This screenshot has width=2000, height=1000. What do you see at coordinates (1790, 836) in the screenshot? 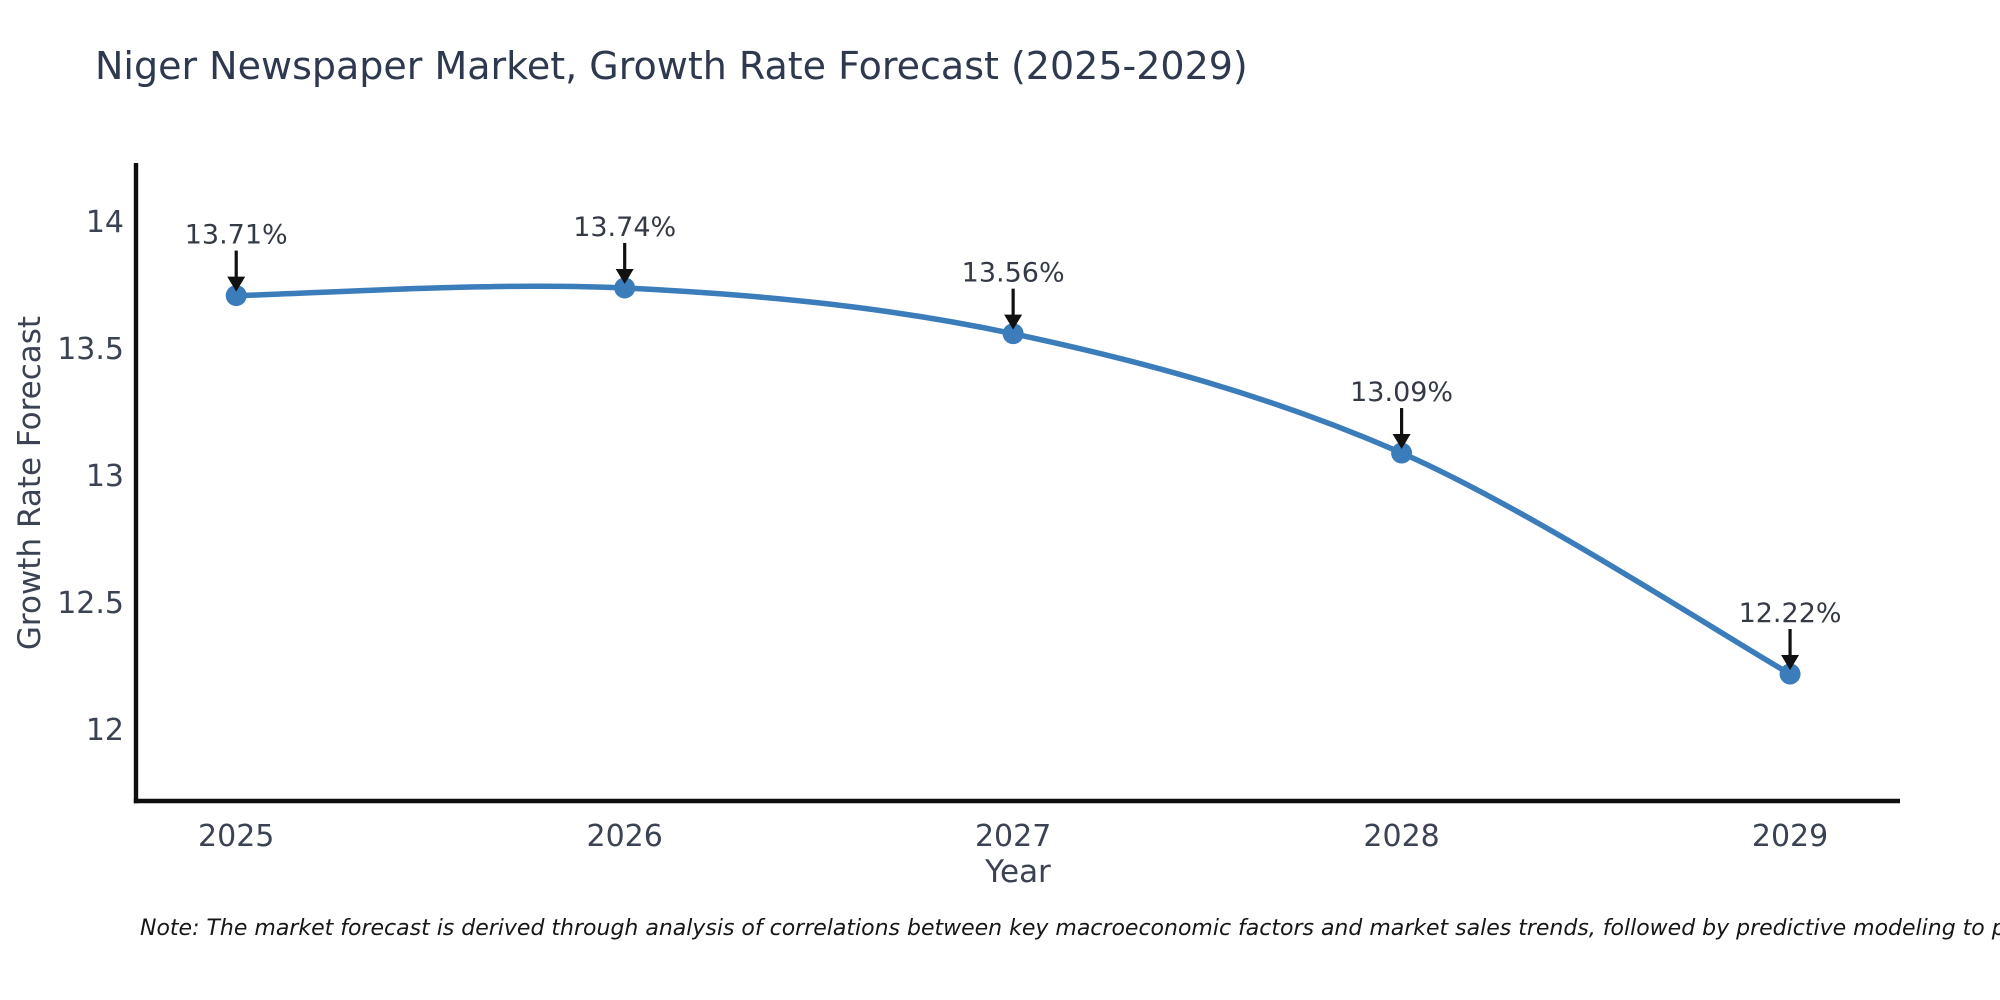
I see `x-tick-label: 2029` at bounding box center [1790, 836].